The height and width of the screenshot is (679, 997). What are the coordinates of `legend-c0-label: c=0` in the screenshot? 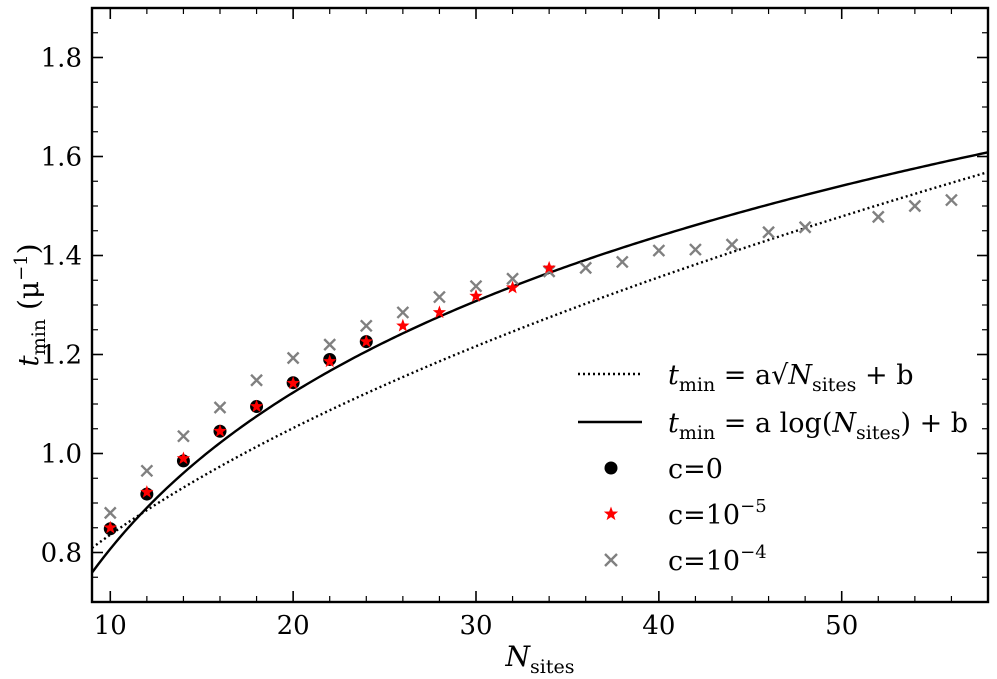 It's located at (695, 469).